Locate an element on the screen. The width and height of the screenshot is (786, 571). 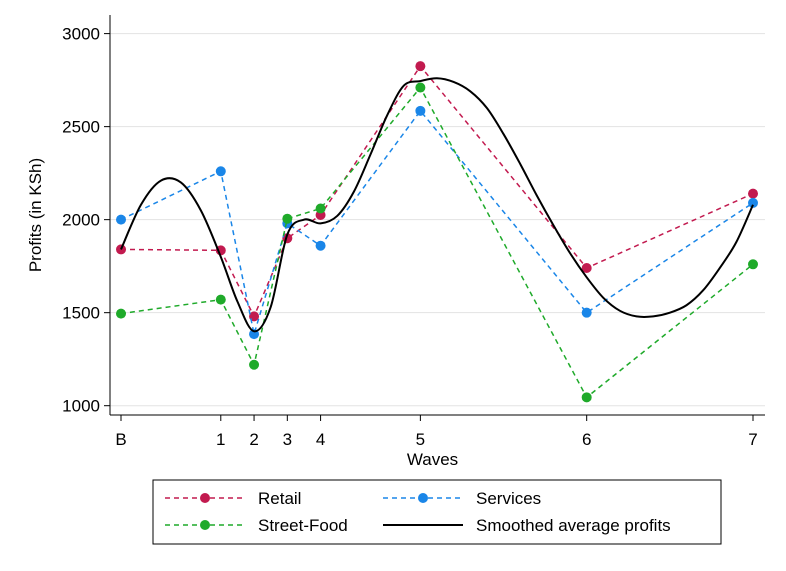
legend-label: Retail is located at coordinates (279, 498).